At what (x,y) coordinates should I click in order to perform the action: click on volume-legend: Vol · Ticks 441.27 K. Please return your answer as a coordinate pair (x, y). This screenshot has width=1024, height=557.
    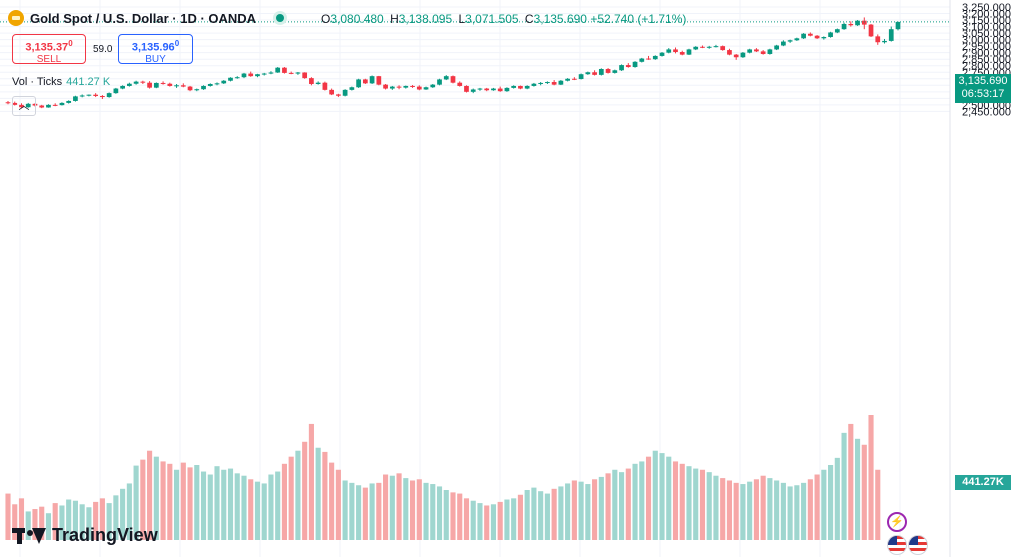
    Looking at the image, I should click on (61, 82).